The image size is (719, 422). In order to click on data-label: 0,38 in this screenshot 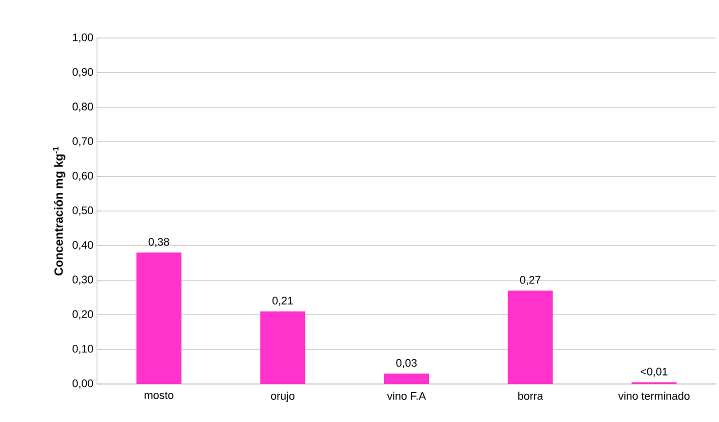, I will do `click(159, 242)`.